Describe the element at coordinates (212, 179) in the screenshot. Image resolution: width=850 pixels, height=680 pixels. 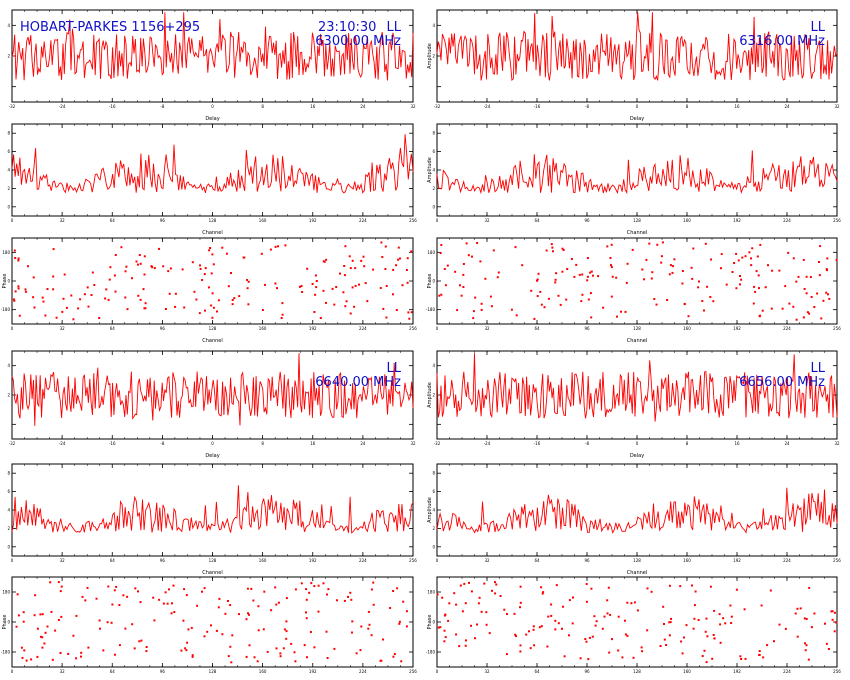
I see `band1-channel-panel: 0 32 64 96 128 160 192 224 256 0 2 4 6 8 Channel` at that location.